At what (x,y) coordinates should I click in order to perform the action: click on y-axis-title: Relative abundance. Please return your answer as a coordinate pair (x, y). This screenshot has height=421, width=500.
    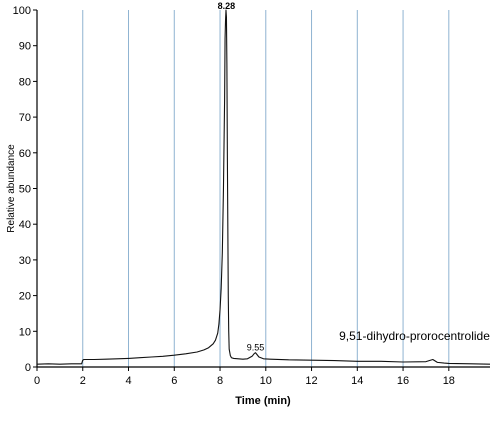
    Looking at the image, I should click on (11, 188).